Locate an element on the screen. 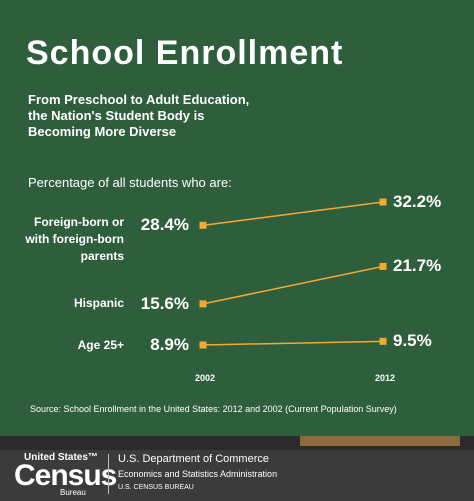 The image size is (474, 501). chalk-tray is located at coordinates (237, 443).